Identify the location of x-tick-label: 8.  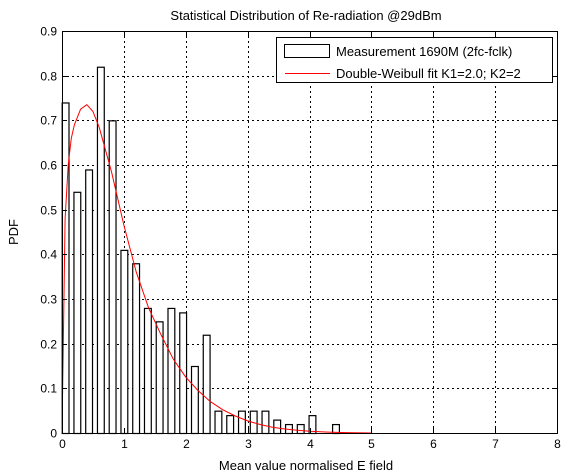
(557, 444).